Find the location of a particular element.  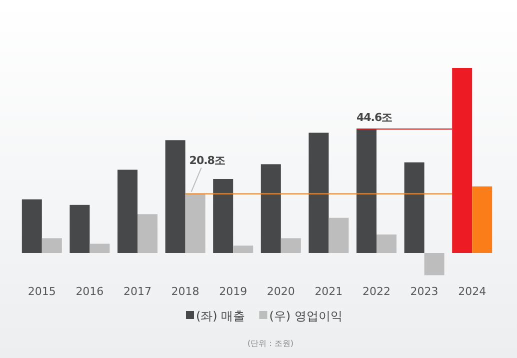

x-tick-label: 2021 is located at coordinates (328, 291).